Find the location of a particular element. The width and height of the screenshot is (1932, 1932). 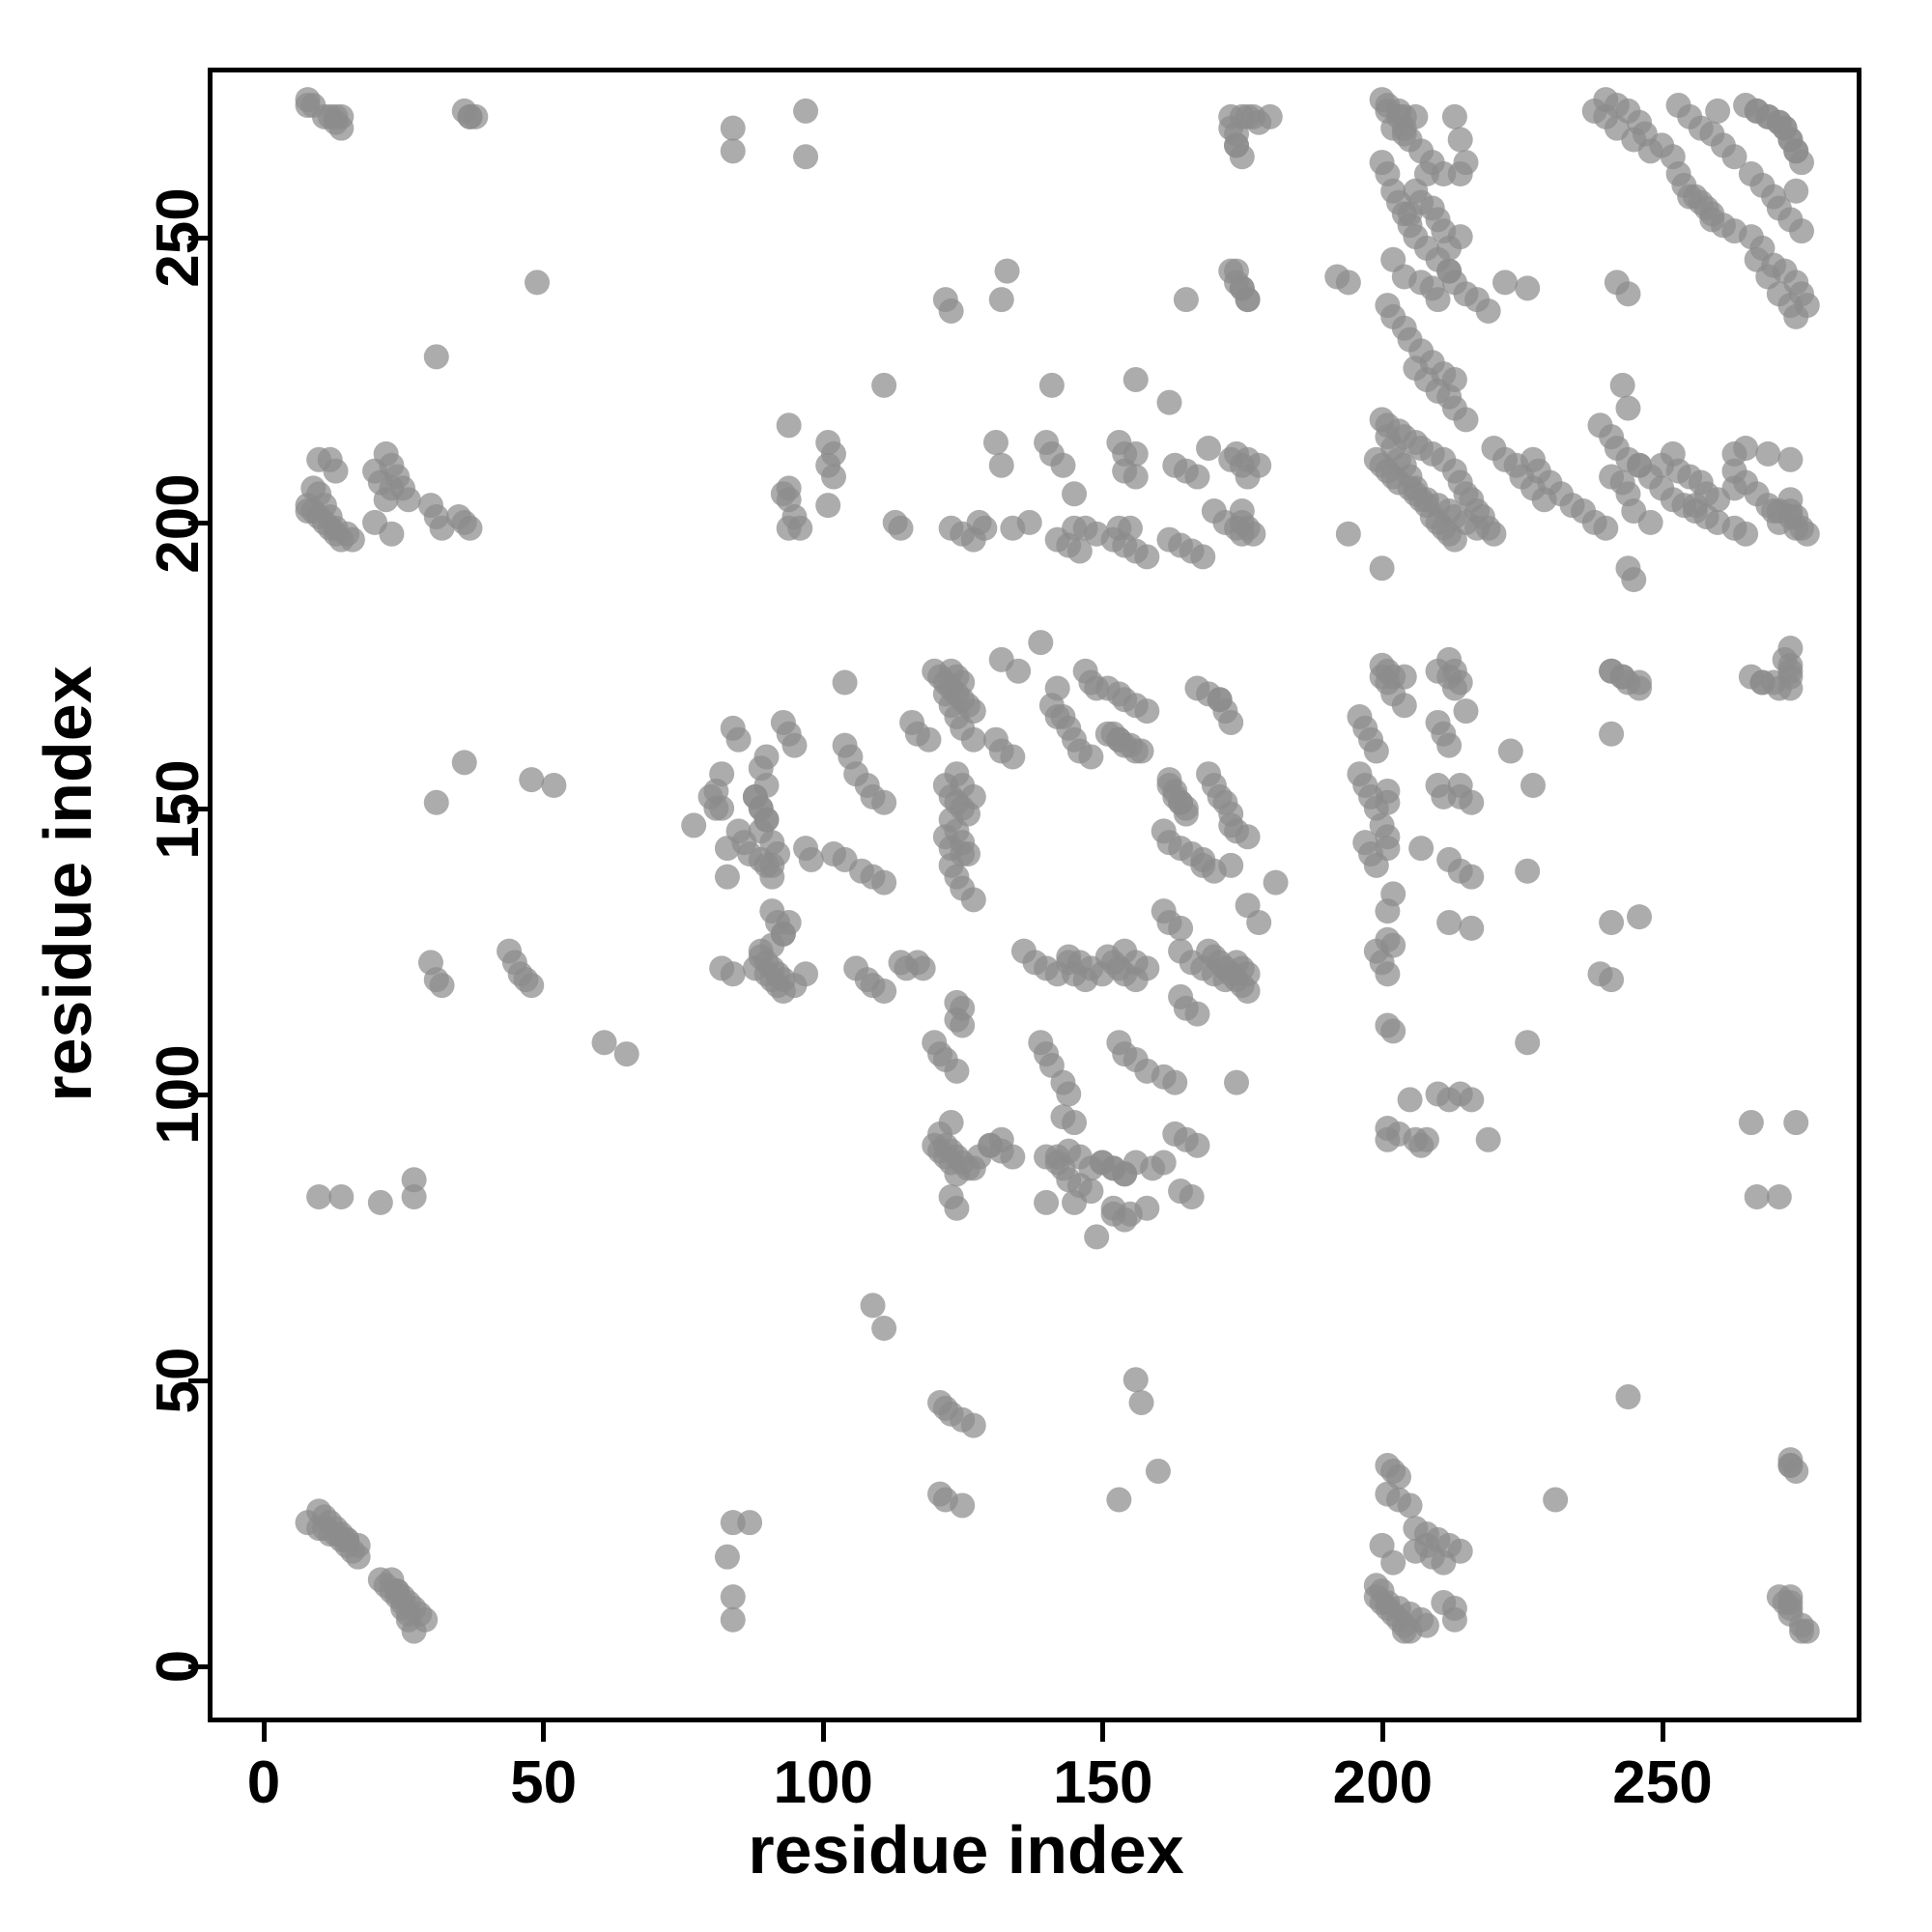

x-axis-tick-label: 200 is located at coordinates (1383, 1782).